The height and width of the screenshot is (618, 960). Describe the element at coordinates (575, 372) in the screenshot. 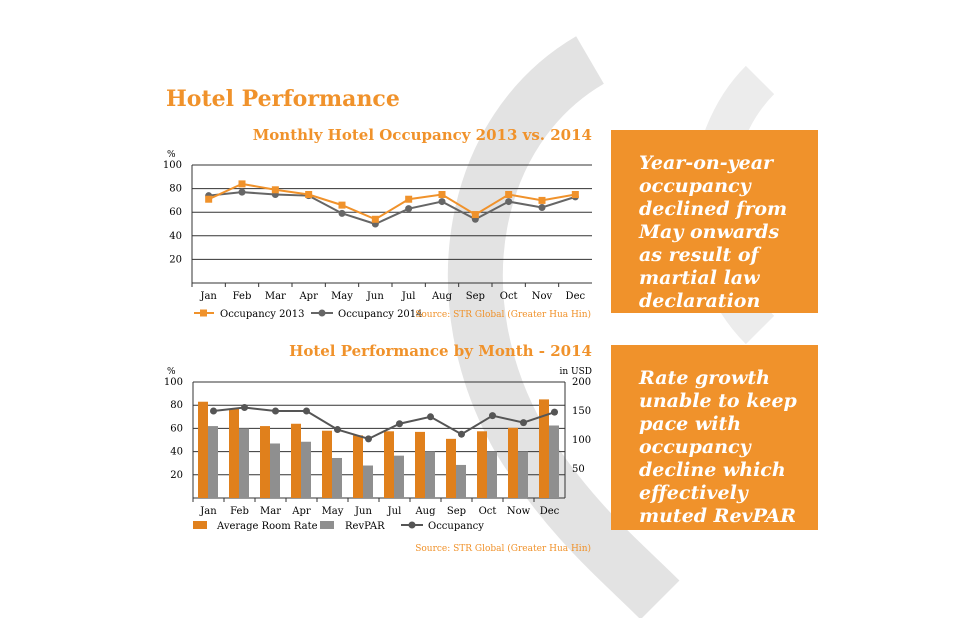

I see `chart2-y2-unit: in USD` at that location.